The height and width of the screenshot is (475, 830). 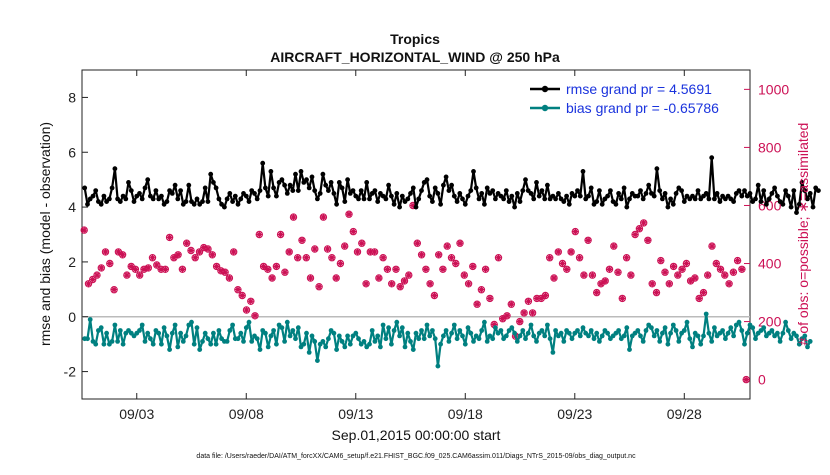 What do you see at coordinates (415, 57) in the screenshot?
I see `chart-subtitle: AIRCRAFT_HORIZONTAL_WIND @ 250 hPa` at bounding box center [415, 57].